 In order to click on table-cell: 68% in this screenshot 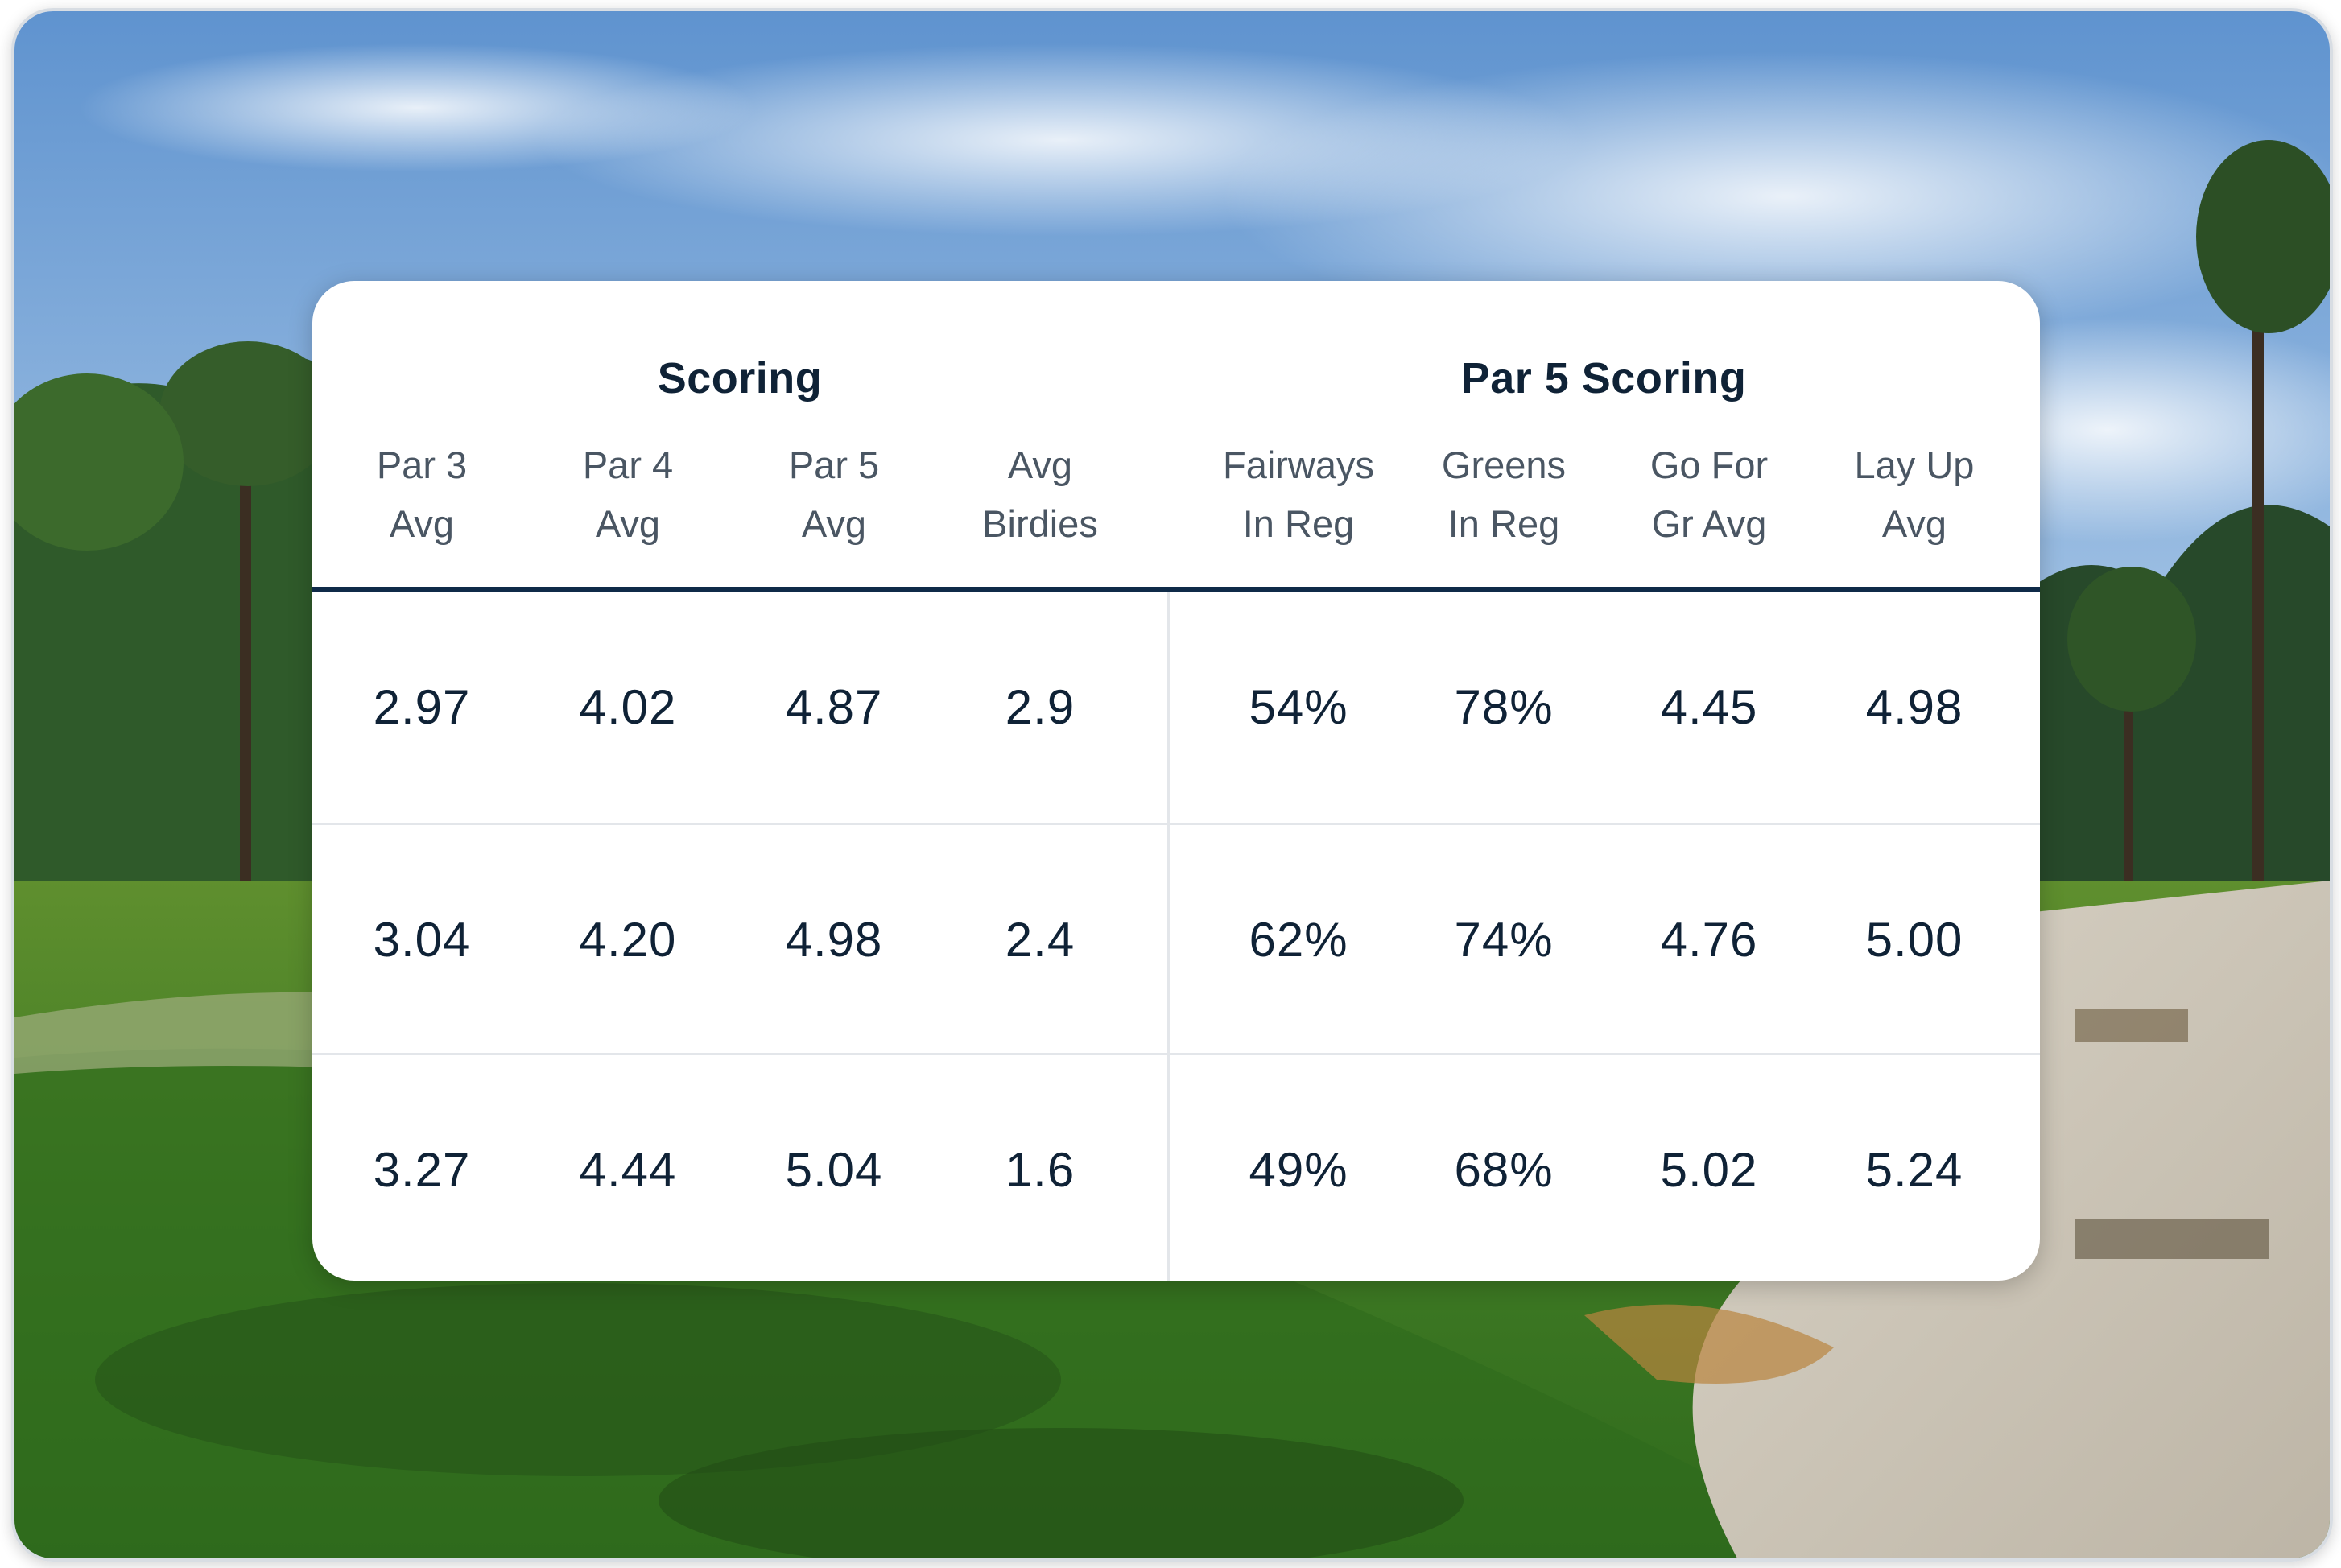, I will do `click(1504, 1170)`.